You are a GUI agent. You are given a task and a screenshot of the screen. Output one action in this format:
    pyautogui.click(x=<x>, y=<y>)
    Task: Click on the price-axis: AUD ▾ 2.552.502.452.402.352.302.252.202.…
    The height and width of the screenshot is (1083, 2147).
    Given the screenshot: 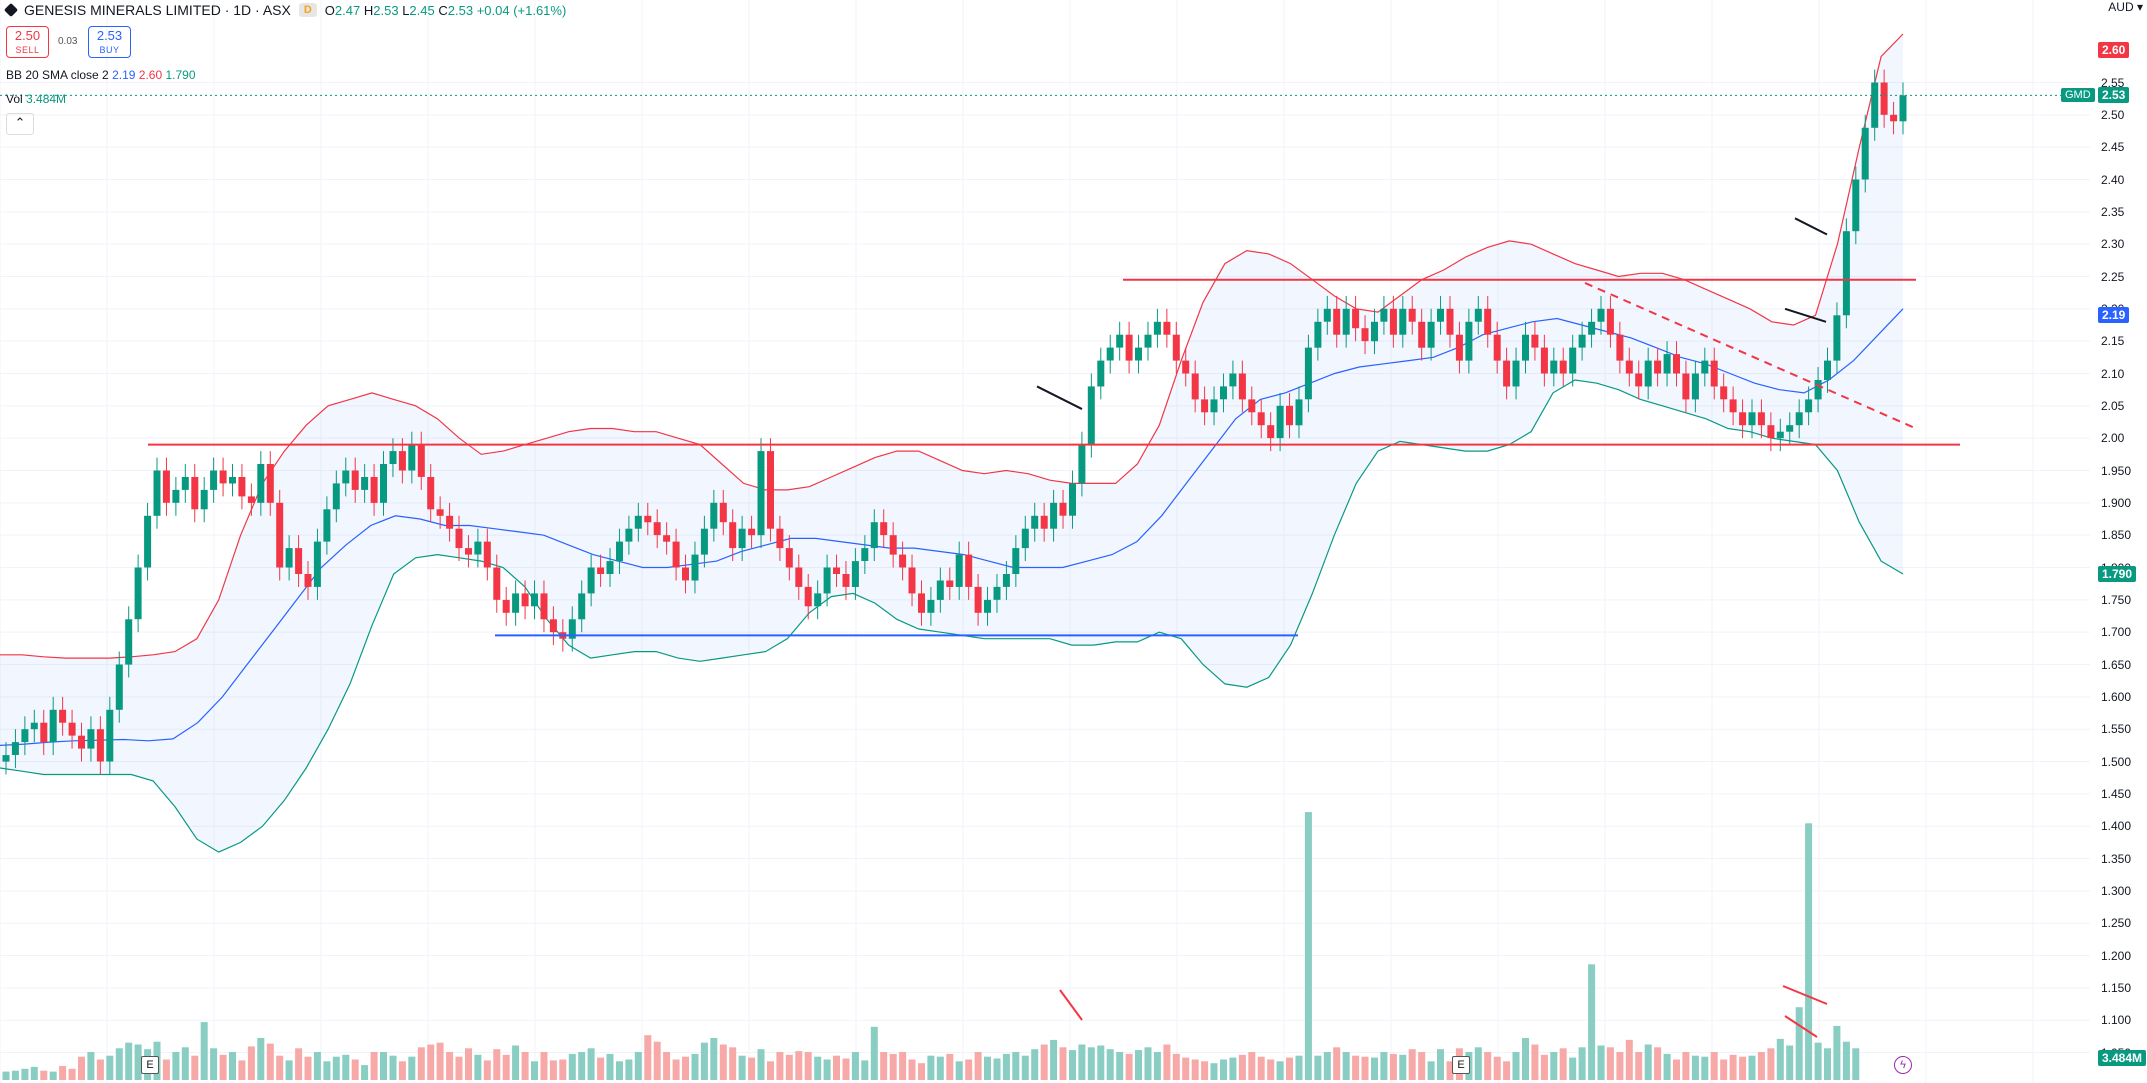 What is the action you would take?
    pyautogui.click(x=2118, y=541)
    